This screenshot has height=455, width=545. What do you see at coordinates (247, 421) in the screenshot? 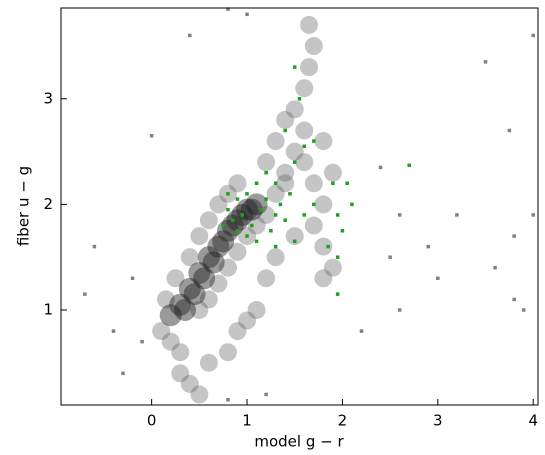
I see `x-tick-label: 1` at bounding box center [247, 421].